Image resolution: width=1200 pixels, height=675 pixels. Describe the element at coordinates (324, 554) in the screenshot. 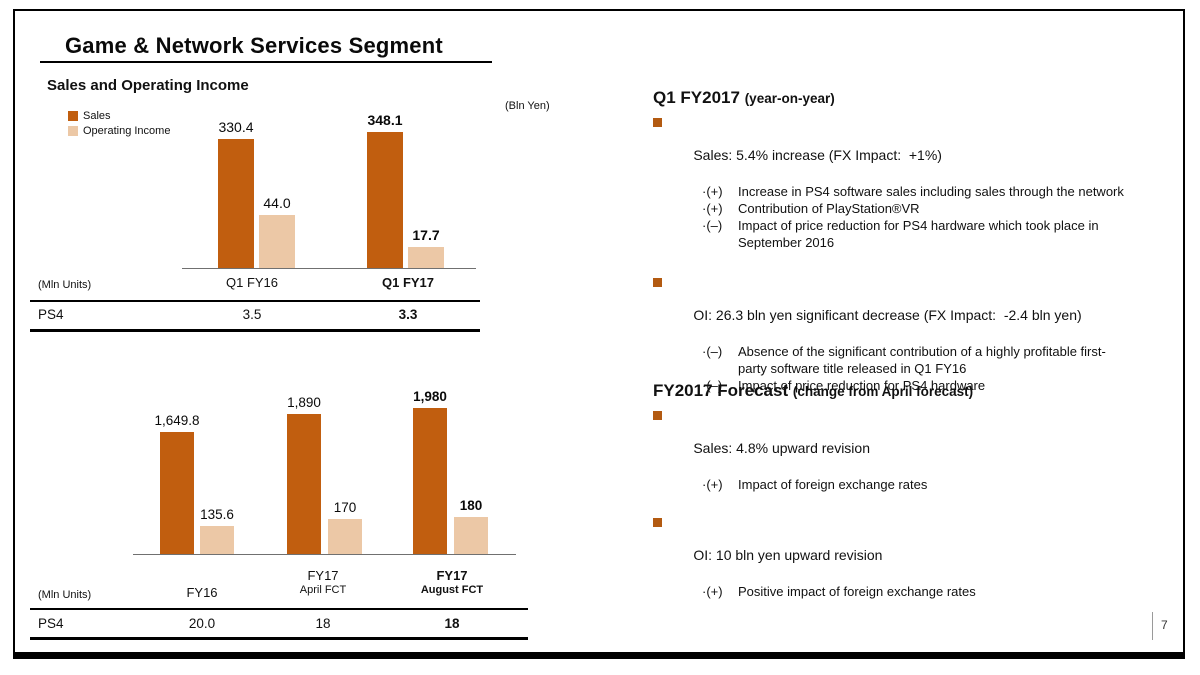

I see `fullyear-chart-axis` at that location.